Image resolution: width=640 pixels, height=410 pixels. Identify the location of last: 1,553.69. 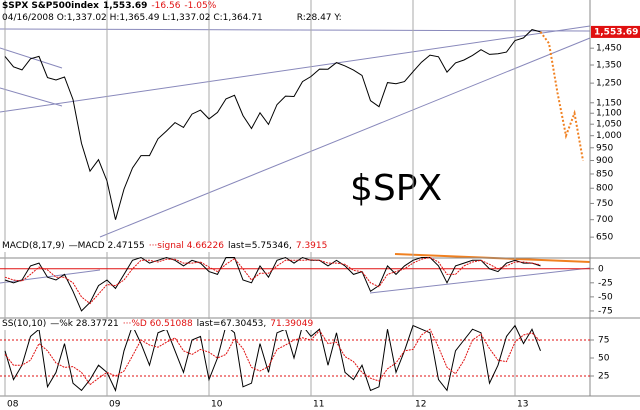
(125, 6).